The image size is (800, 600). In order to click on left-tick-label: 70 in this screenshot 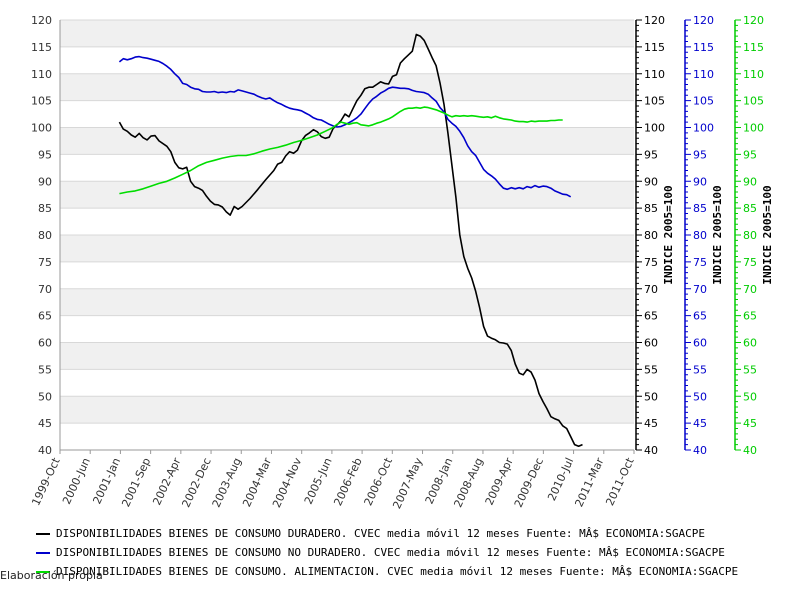, I will do `click(45, 289)`.